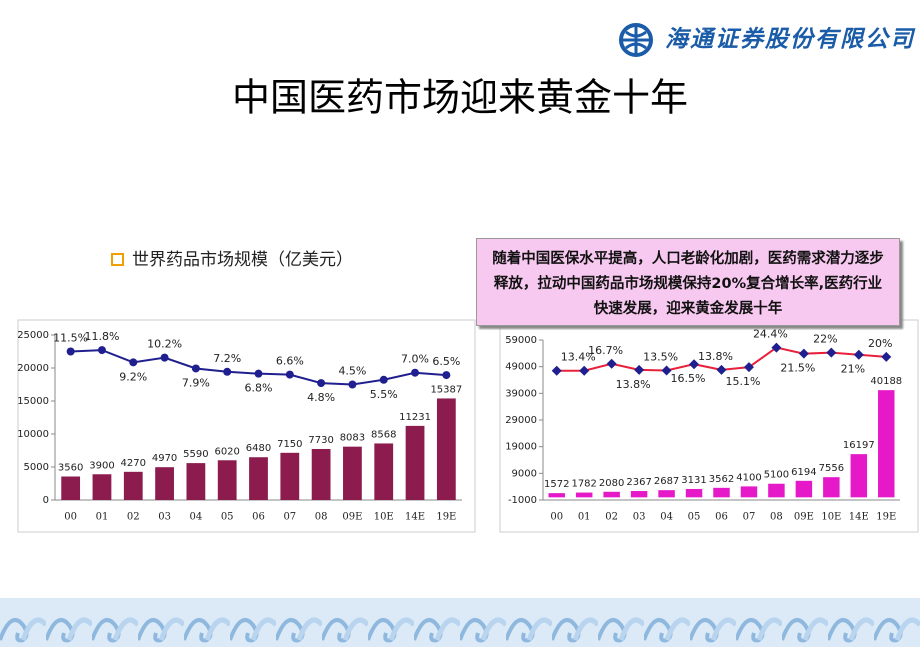 The width and height of the screenshot is (920, 651). Describe the element at coordinates (195, 454) in the screenshot. I see `bar-label: 5590` at that location.